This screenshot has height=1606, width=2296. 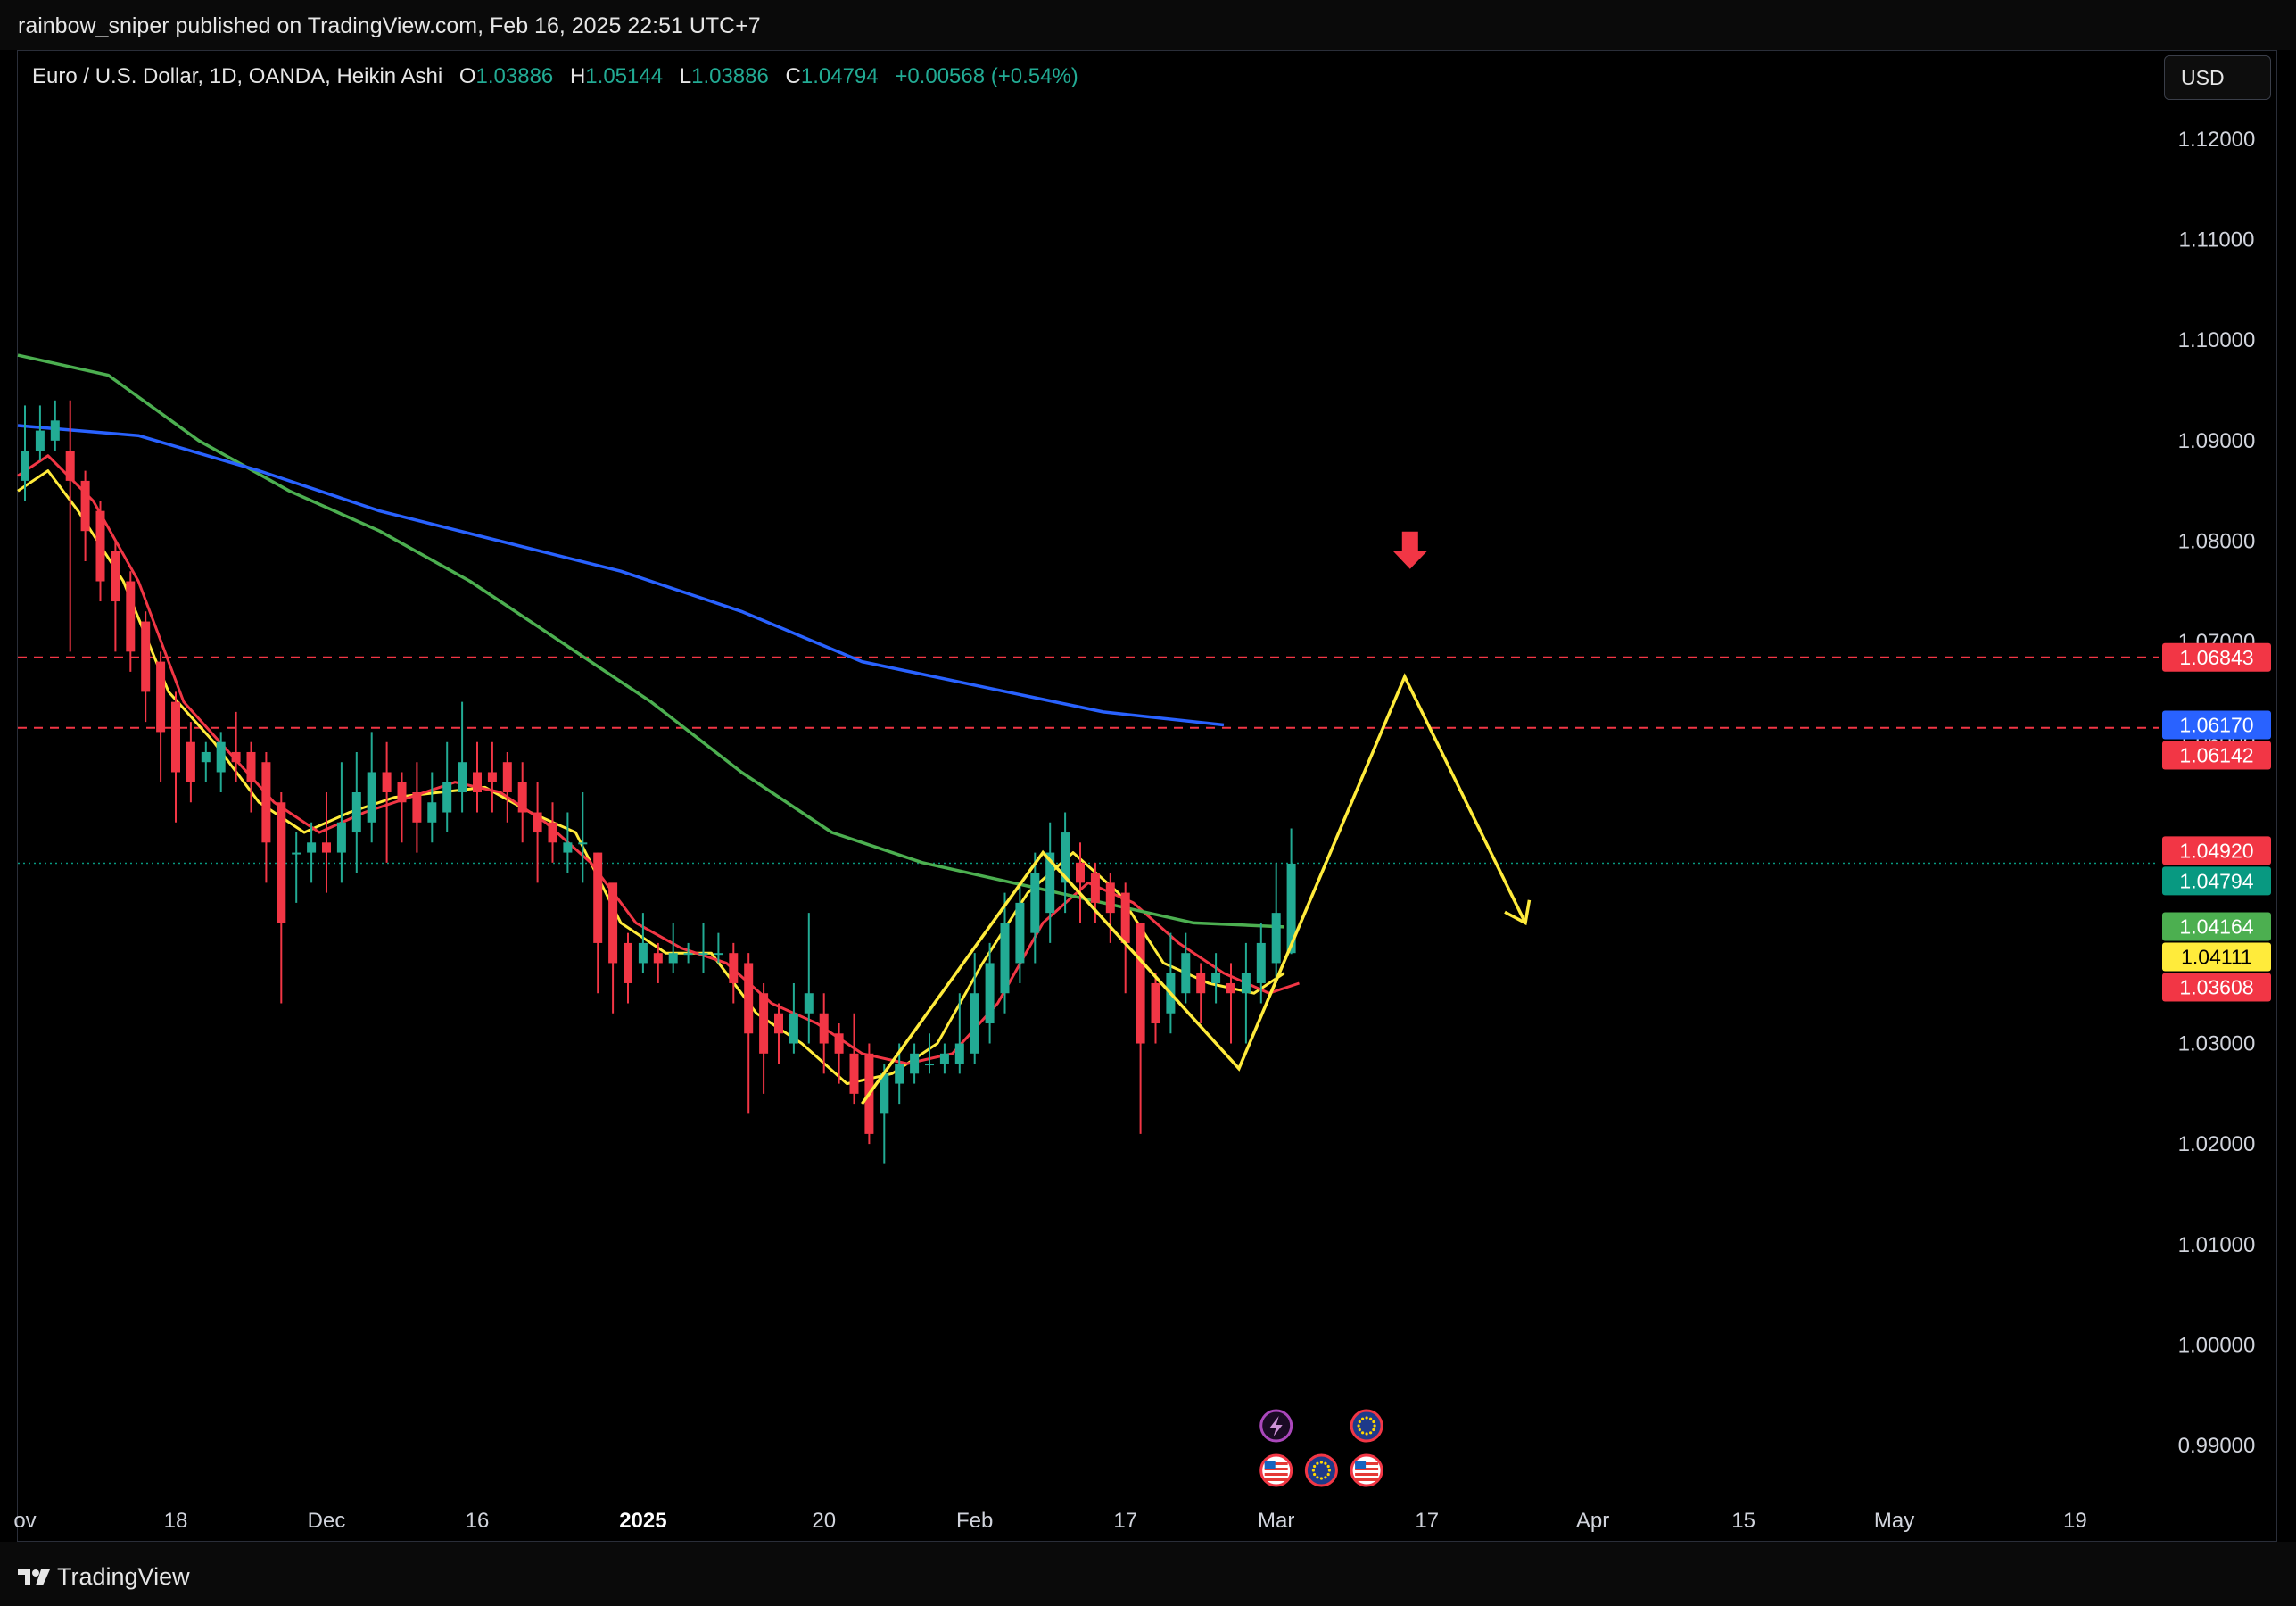 I want to click on indicator-price-badge, so click(x=2216, y=851).